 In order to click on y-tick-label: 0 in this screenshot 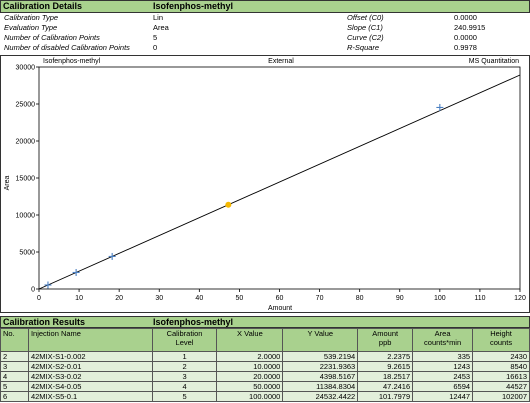, I will do `click(33, 290)`.